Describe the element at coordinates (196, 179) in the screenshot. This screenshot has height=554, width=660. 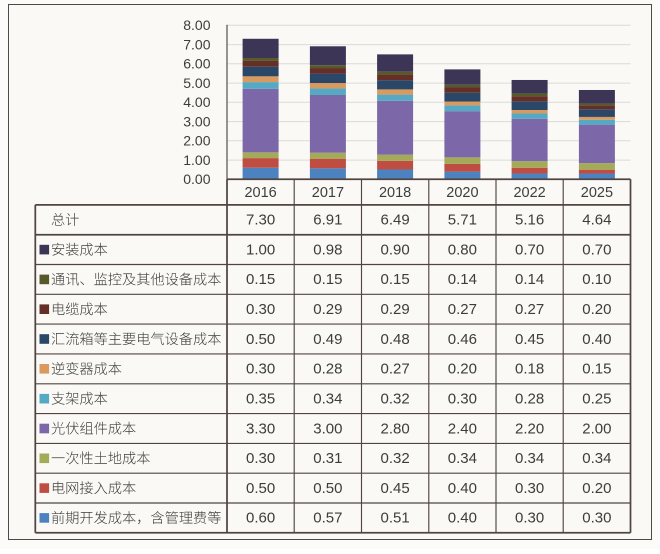
I see `svg-text: 0.00` at that location.